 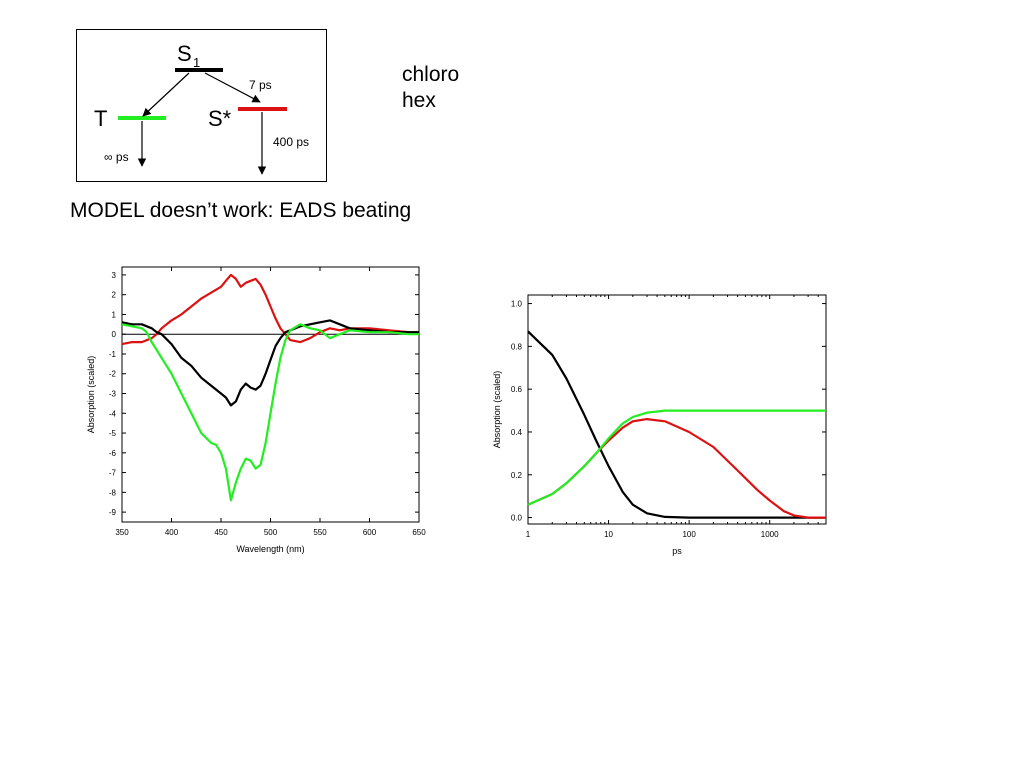 I want to click on y-tick-label: -2, so click(x=113, y=374).